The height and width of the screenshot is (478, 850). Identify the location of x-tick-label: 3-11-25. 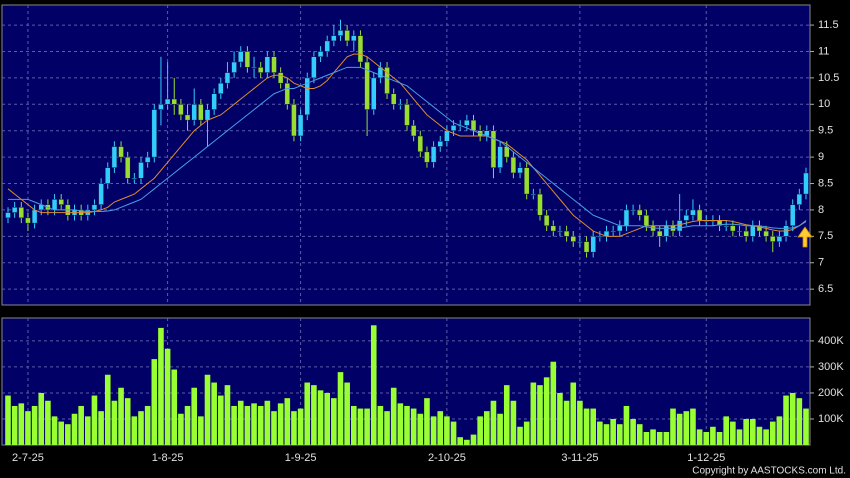
(579, 458).